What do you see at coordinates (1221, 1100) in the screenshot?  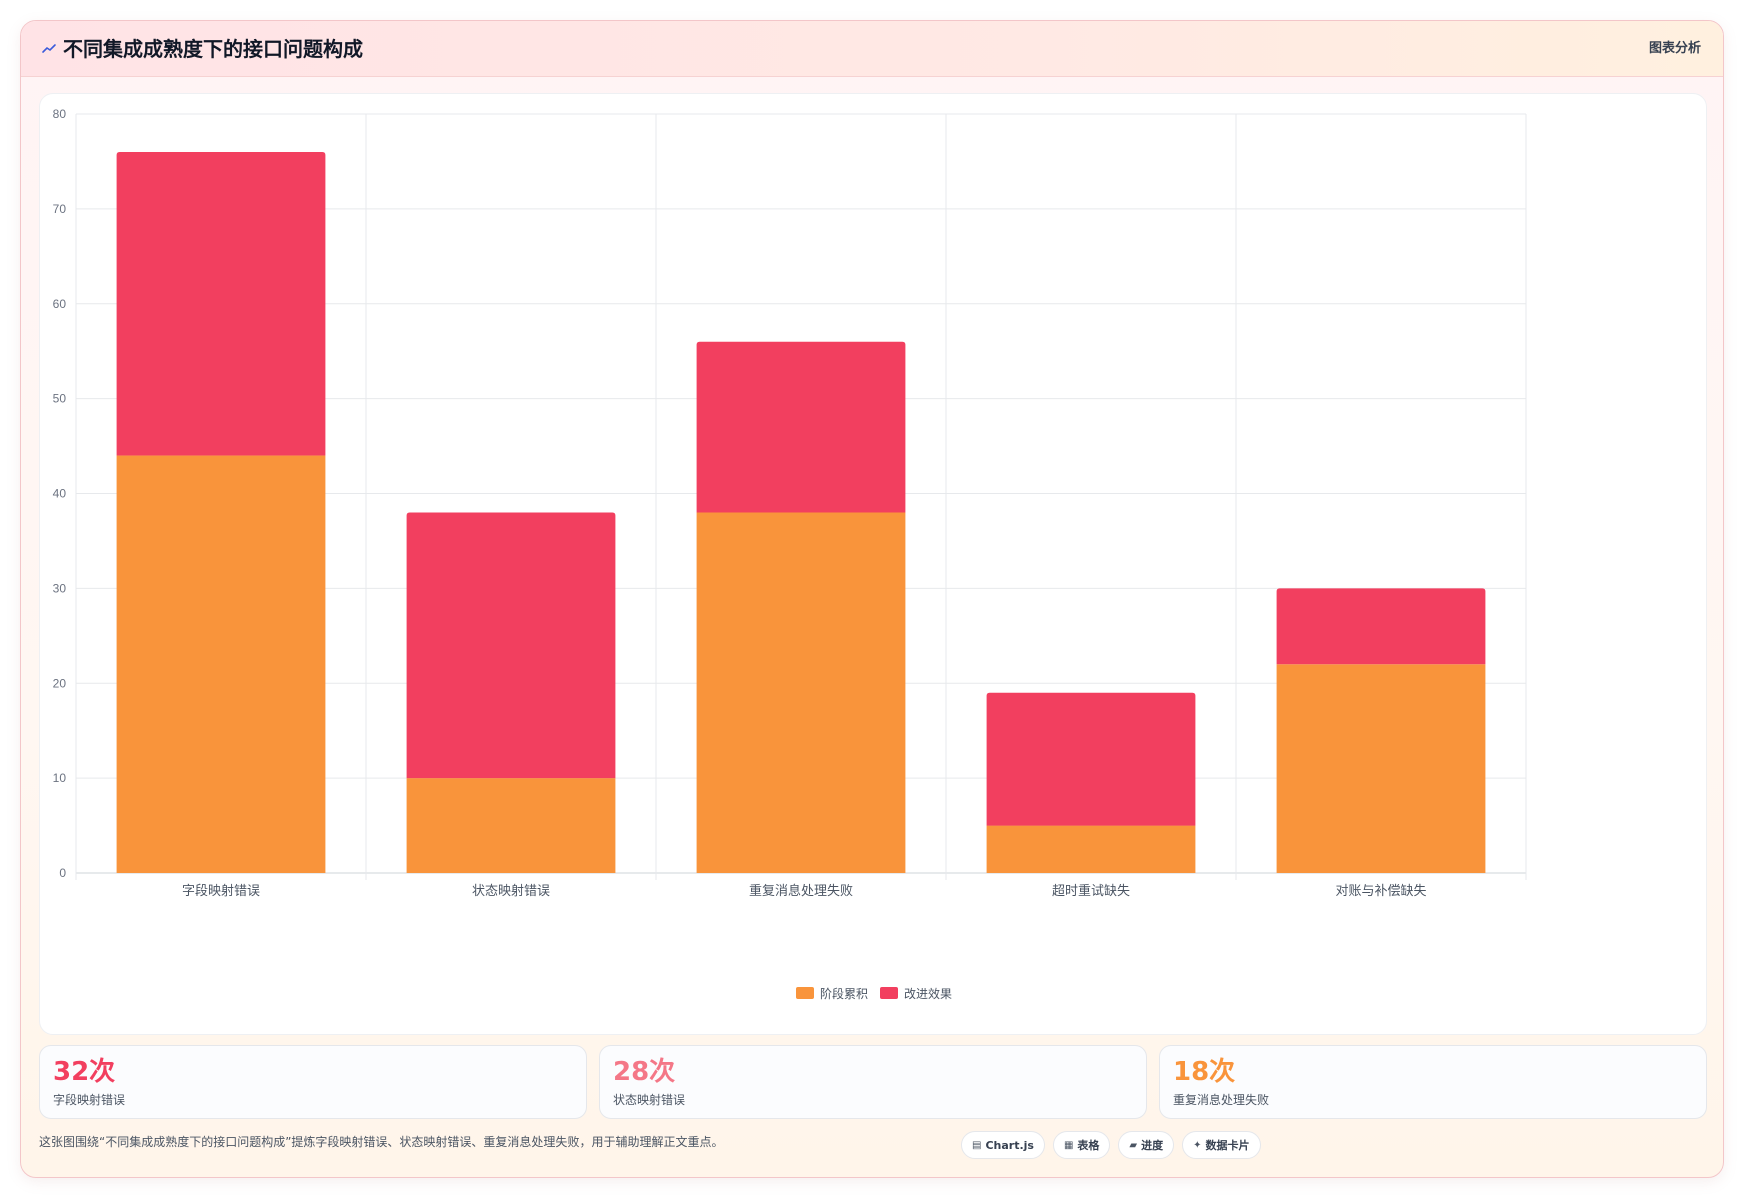 I see `stat-label: 重复消息处理失败` at bounding box center [1221, 1100].